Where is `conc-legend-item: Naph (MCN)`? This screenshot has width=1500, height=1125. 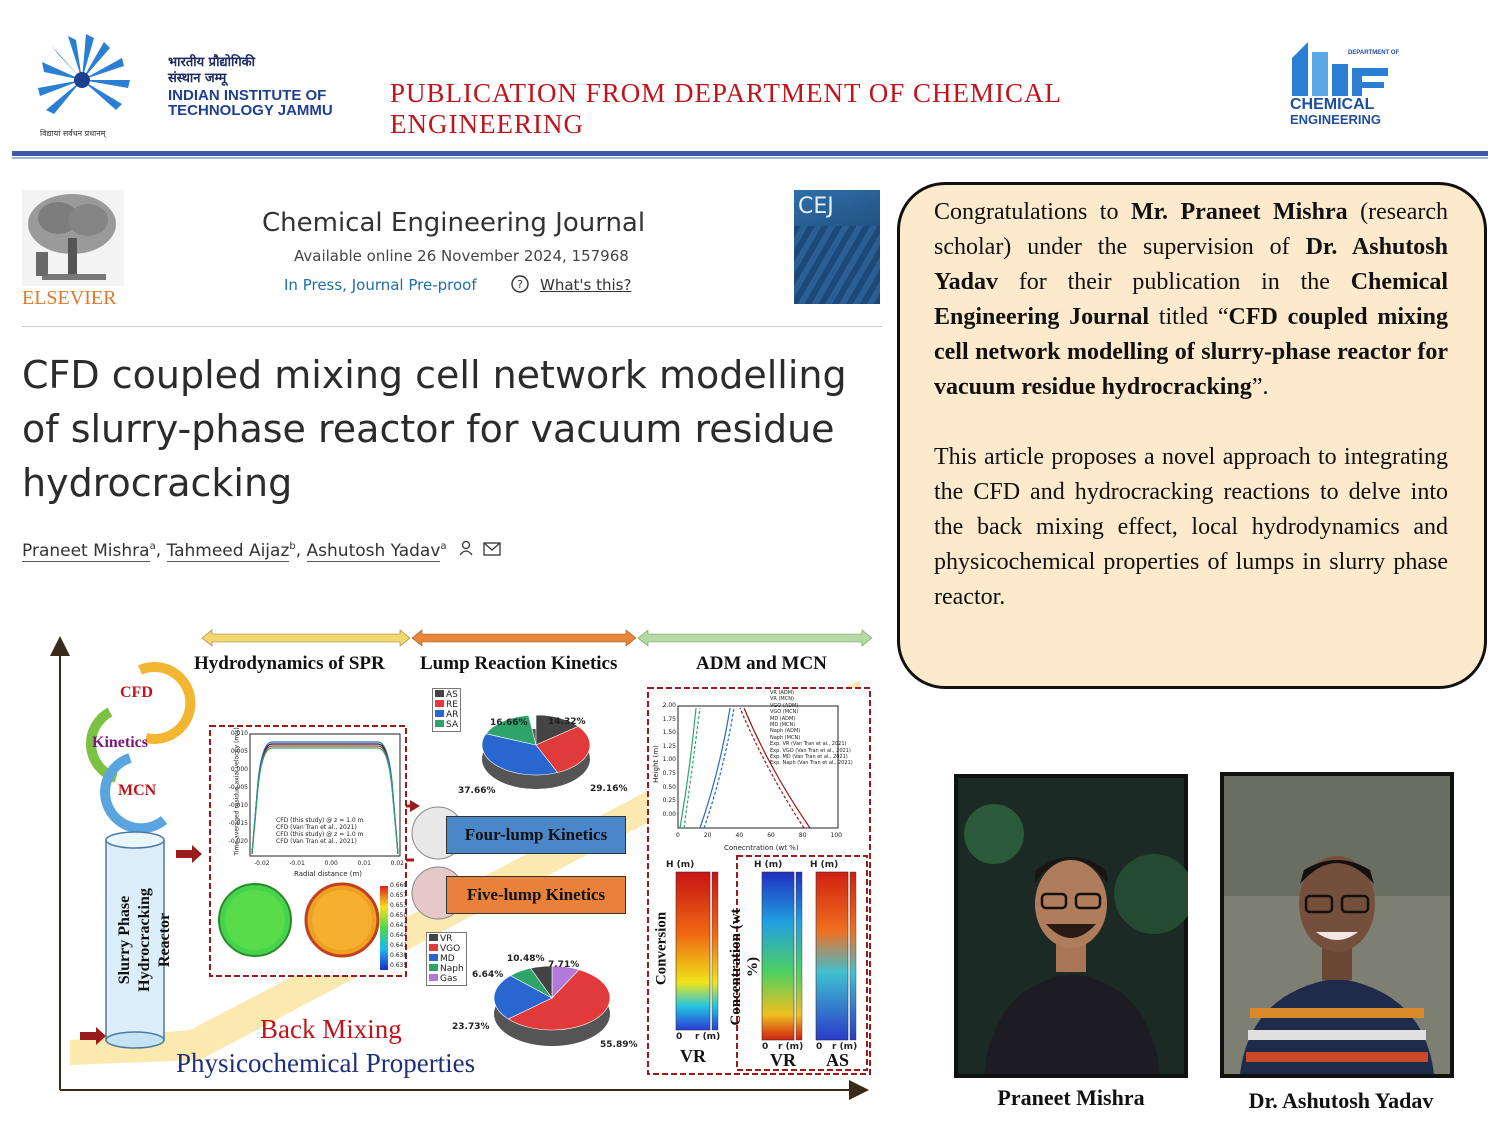 conc-legend-item: Naph (MCN) is located at coordinates (785, 737).